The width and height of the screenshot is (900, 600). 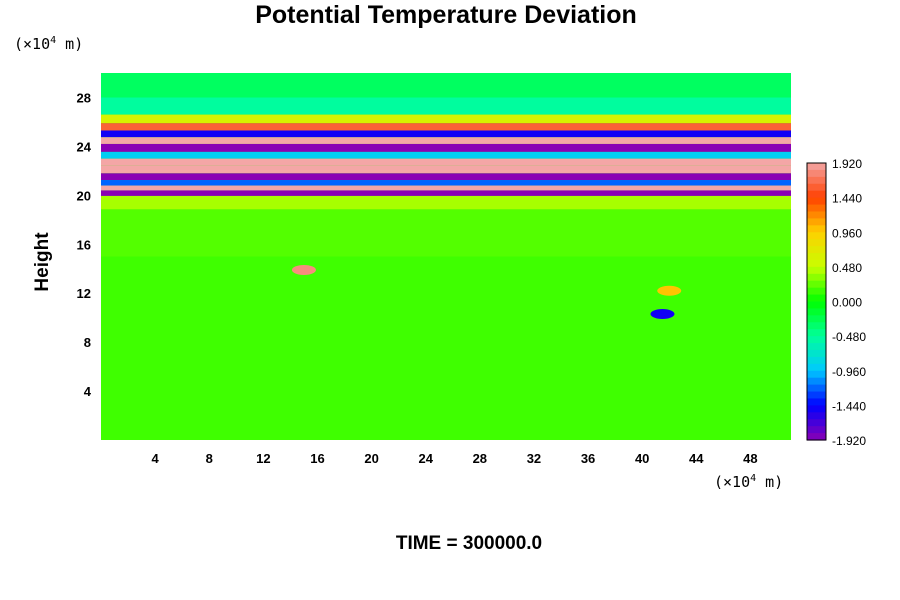 I want to click on x-tick-label: 16, so click(x=317, y=458).